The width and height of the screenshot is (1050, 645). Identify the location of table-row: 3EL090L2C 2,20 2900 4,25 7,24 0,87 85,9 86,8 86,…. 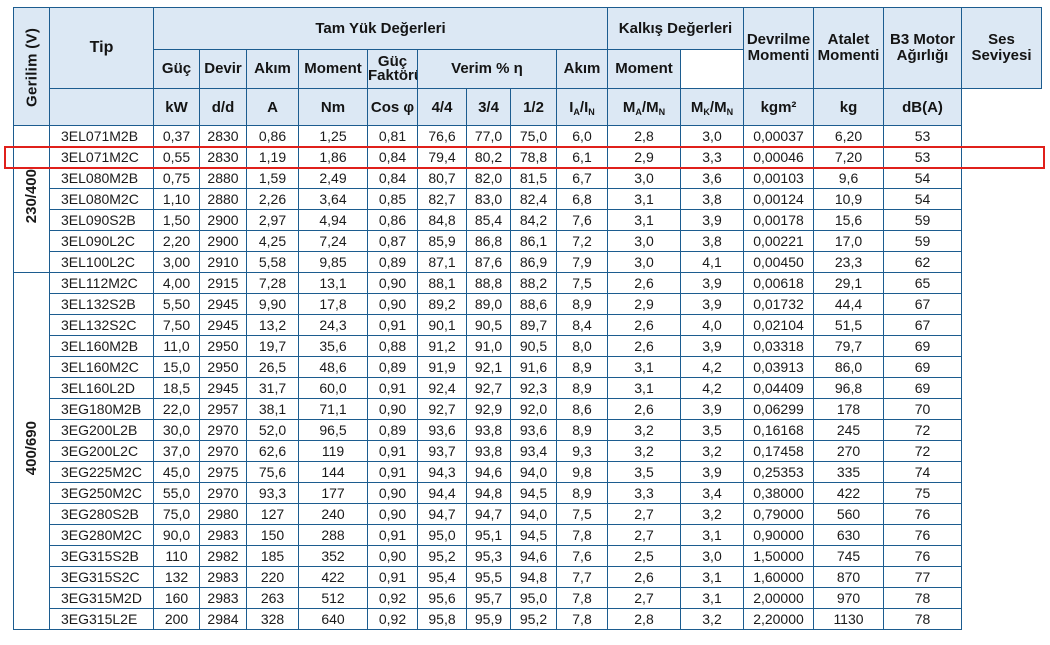
(528, 241).